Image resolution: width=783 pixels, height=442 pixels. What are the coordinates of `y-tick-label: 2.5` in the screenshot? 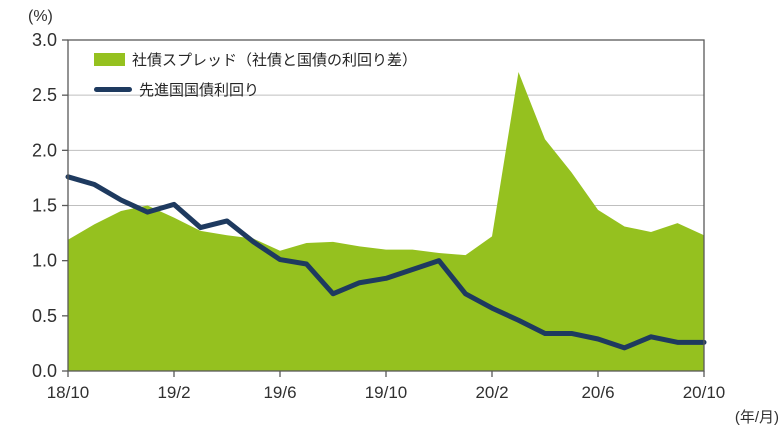 It's located at (44, 95).